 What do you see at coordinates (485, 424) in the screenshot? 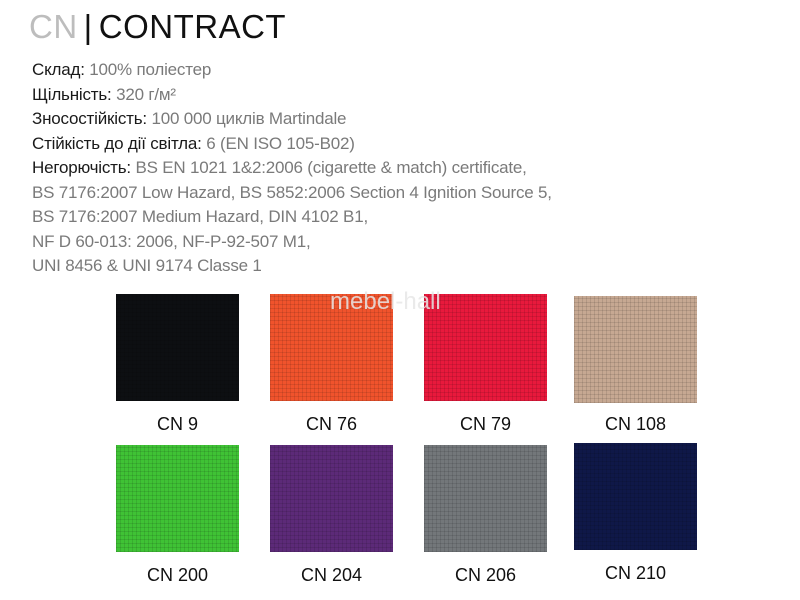
I see `swatch-label: CN 79` at bounding box center [485, 424].